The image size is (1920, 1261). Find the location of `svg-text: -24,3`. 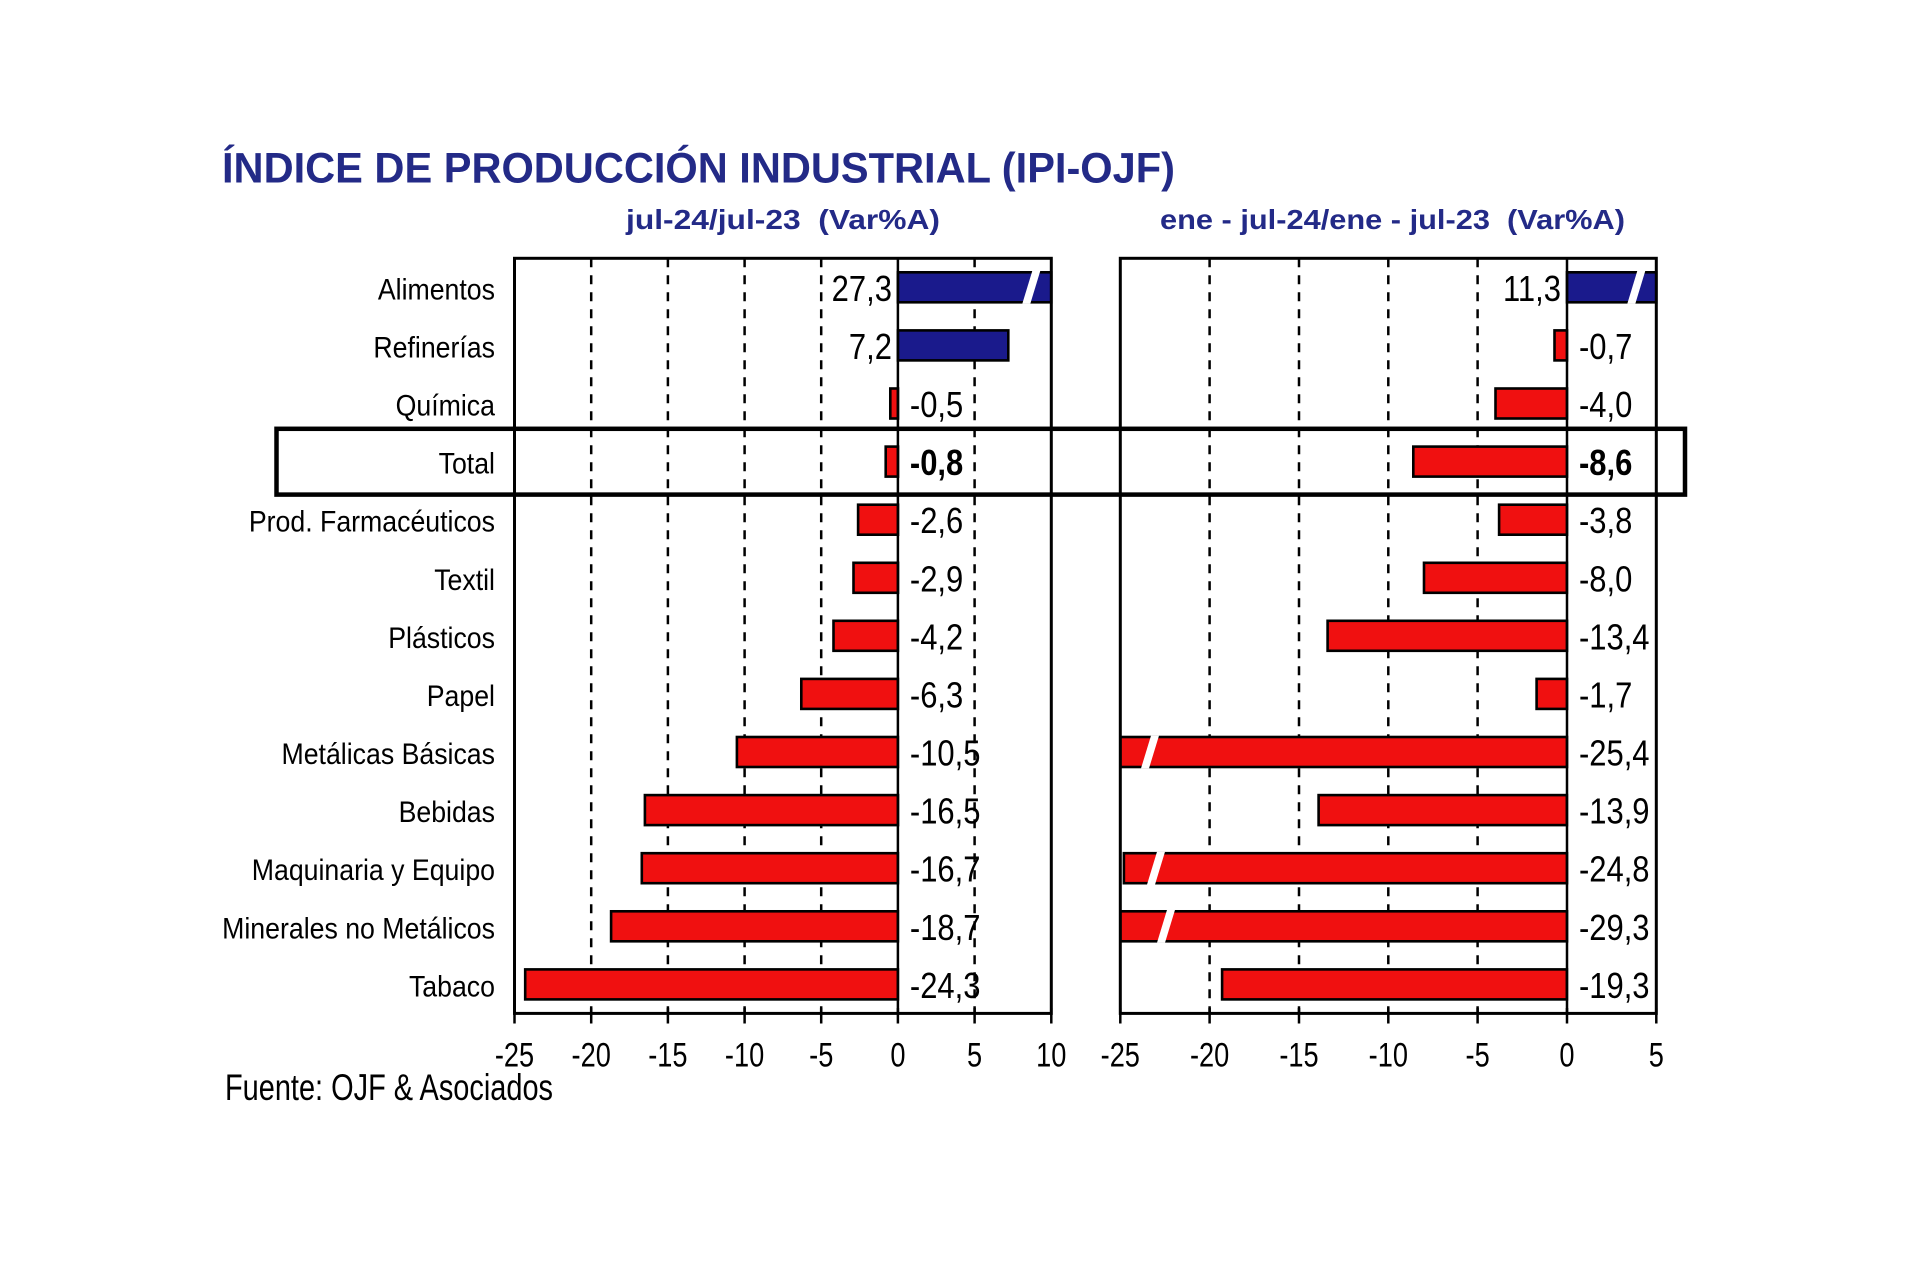

svg-text: -24,3 is located at coordinates (945, 987).